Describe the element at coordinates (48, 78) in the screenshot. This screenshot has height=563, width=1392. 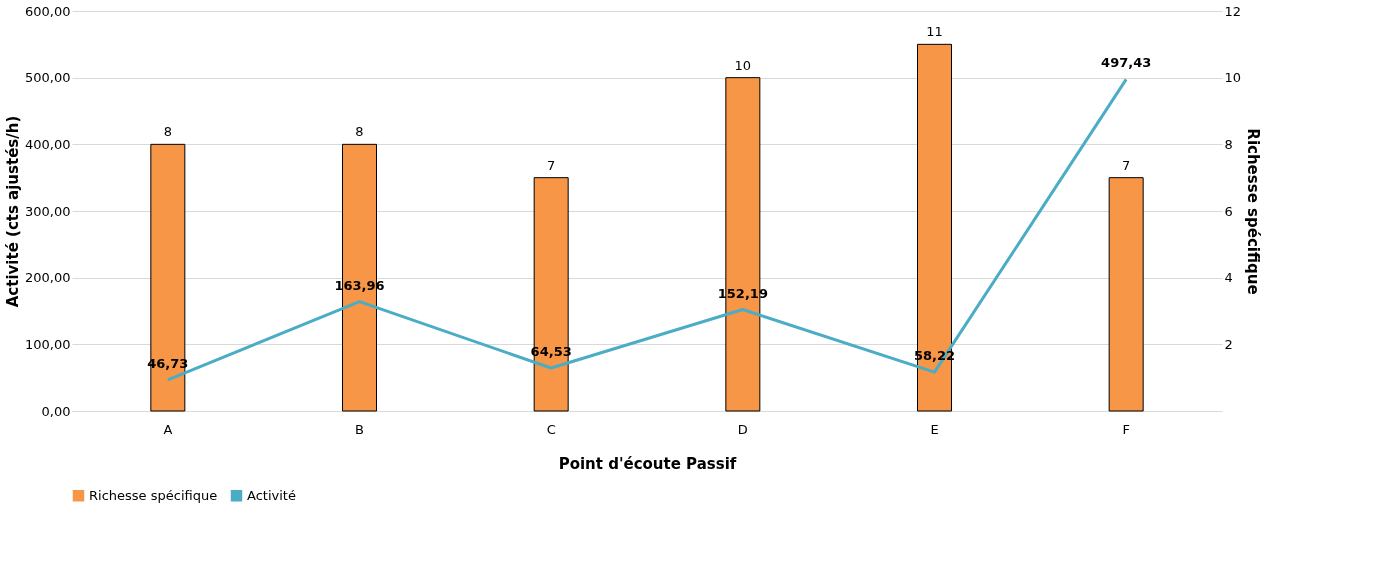
I see `y-tick-label: 500,00` at that location.